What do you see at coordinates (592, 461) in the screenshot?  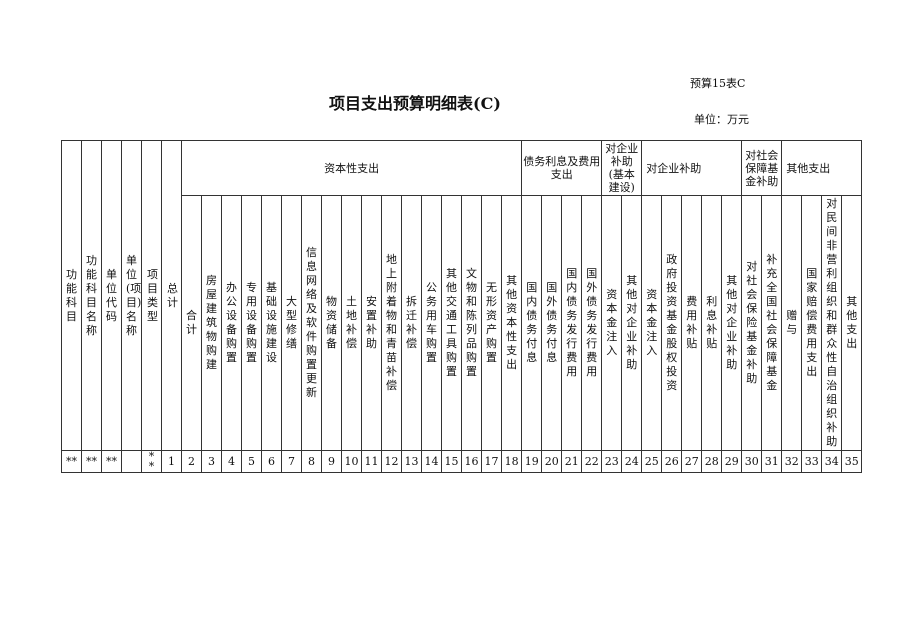 I see `column-number-cell: 22` at bounding box center [592, 461].